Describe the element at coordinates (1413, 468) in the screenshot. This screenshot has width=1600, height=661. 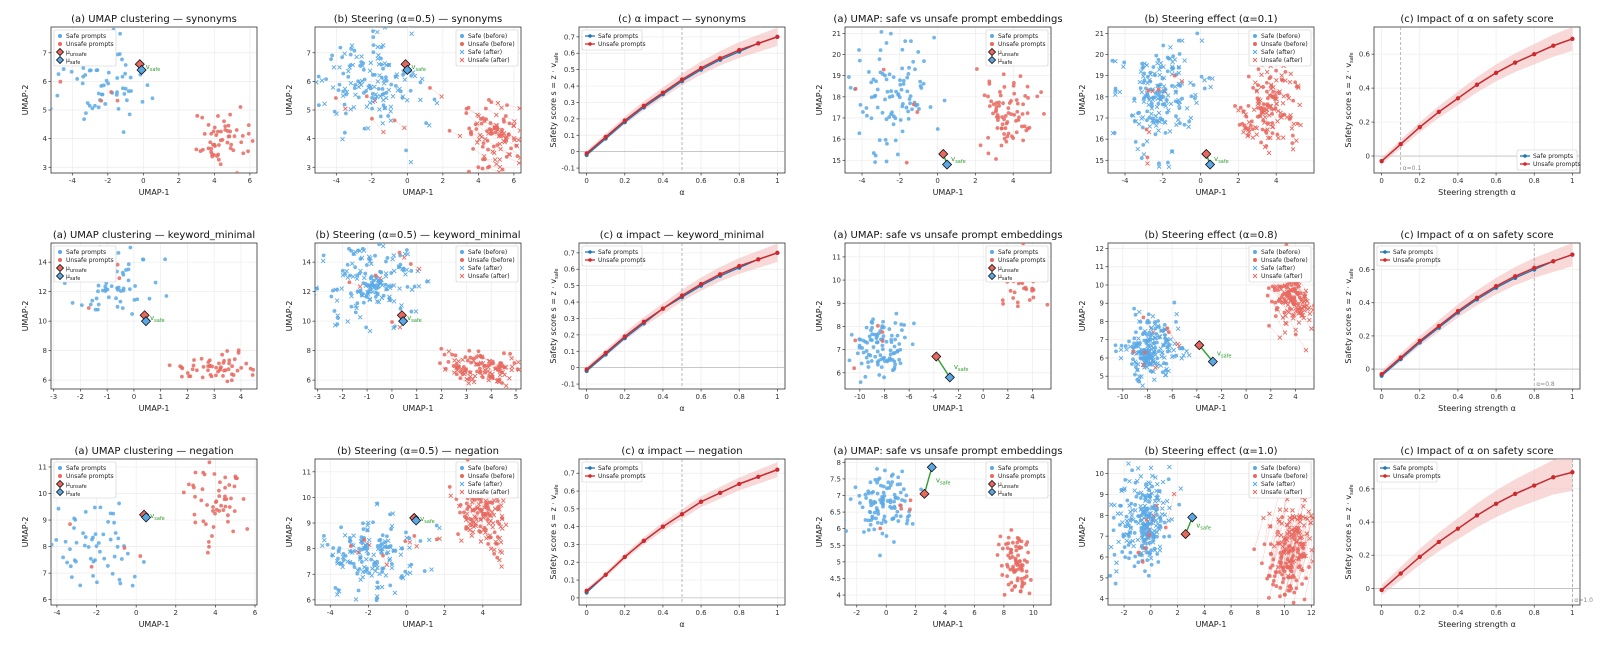
I see `legend-label: Safe prompts` at that location.